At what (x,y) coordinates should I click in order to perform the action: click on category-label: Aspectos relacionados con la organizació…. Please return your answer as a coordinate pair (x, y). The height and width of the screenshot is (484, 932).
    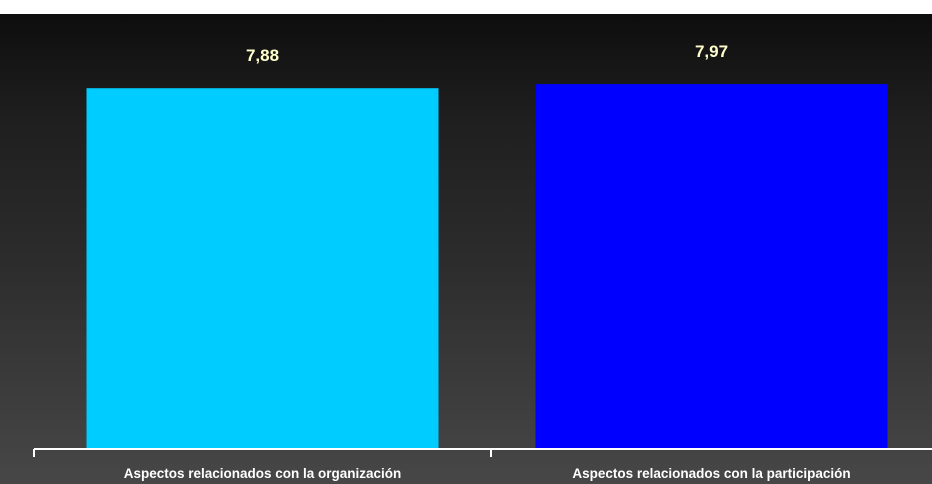
    Looking at the image, I should click on (263, 473).